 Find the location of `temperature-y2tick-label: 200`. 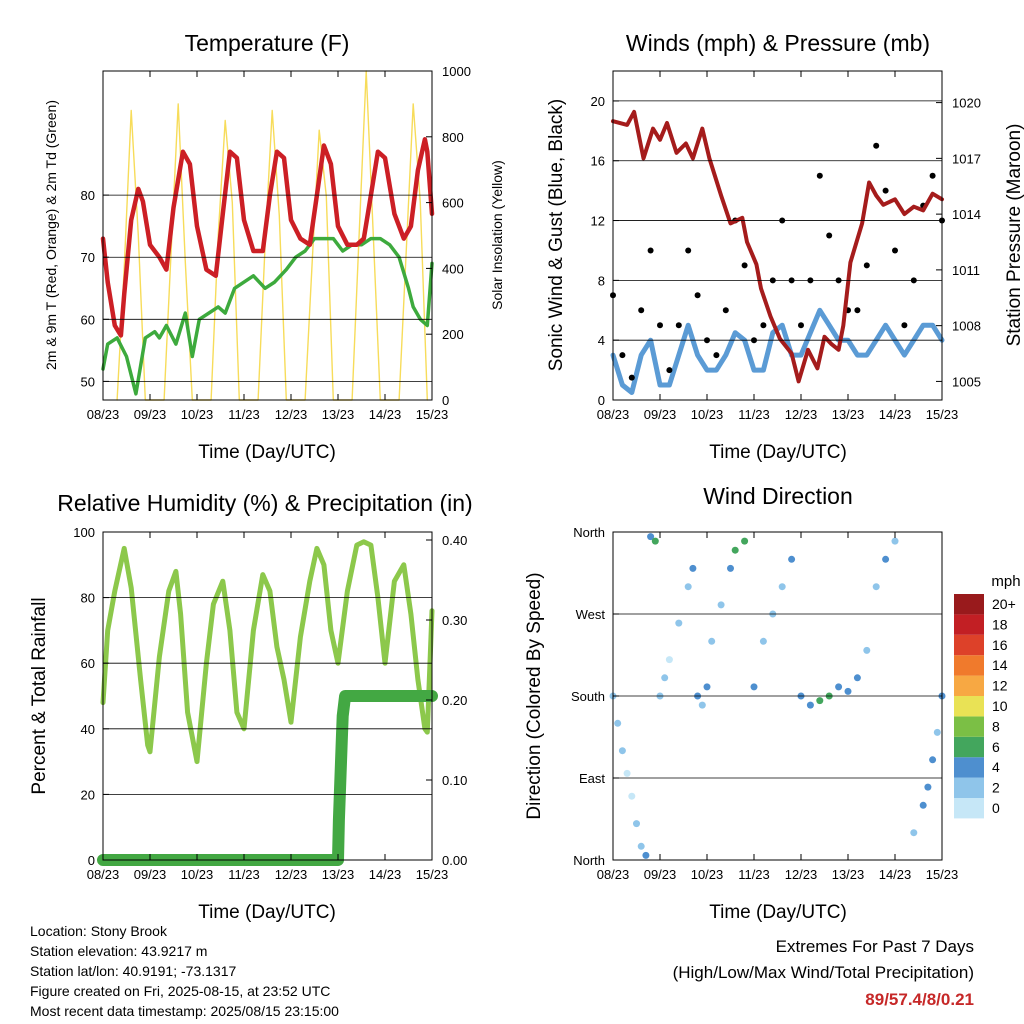

temperature-y2tick-label: 200 is located at coordinates (453, 334).